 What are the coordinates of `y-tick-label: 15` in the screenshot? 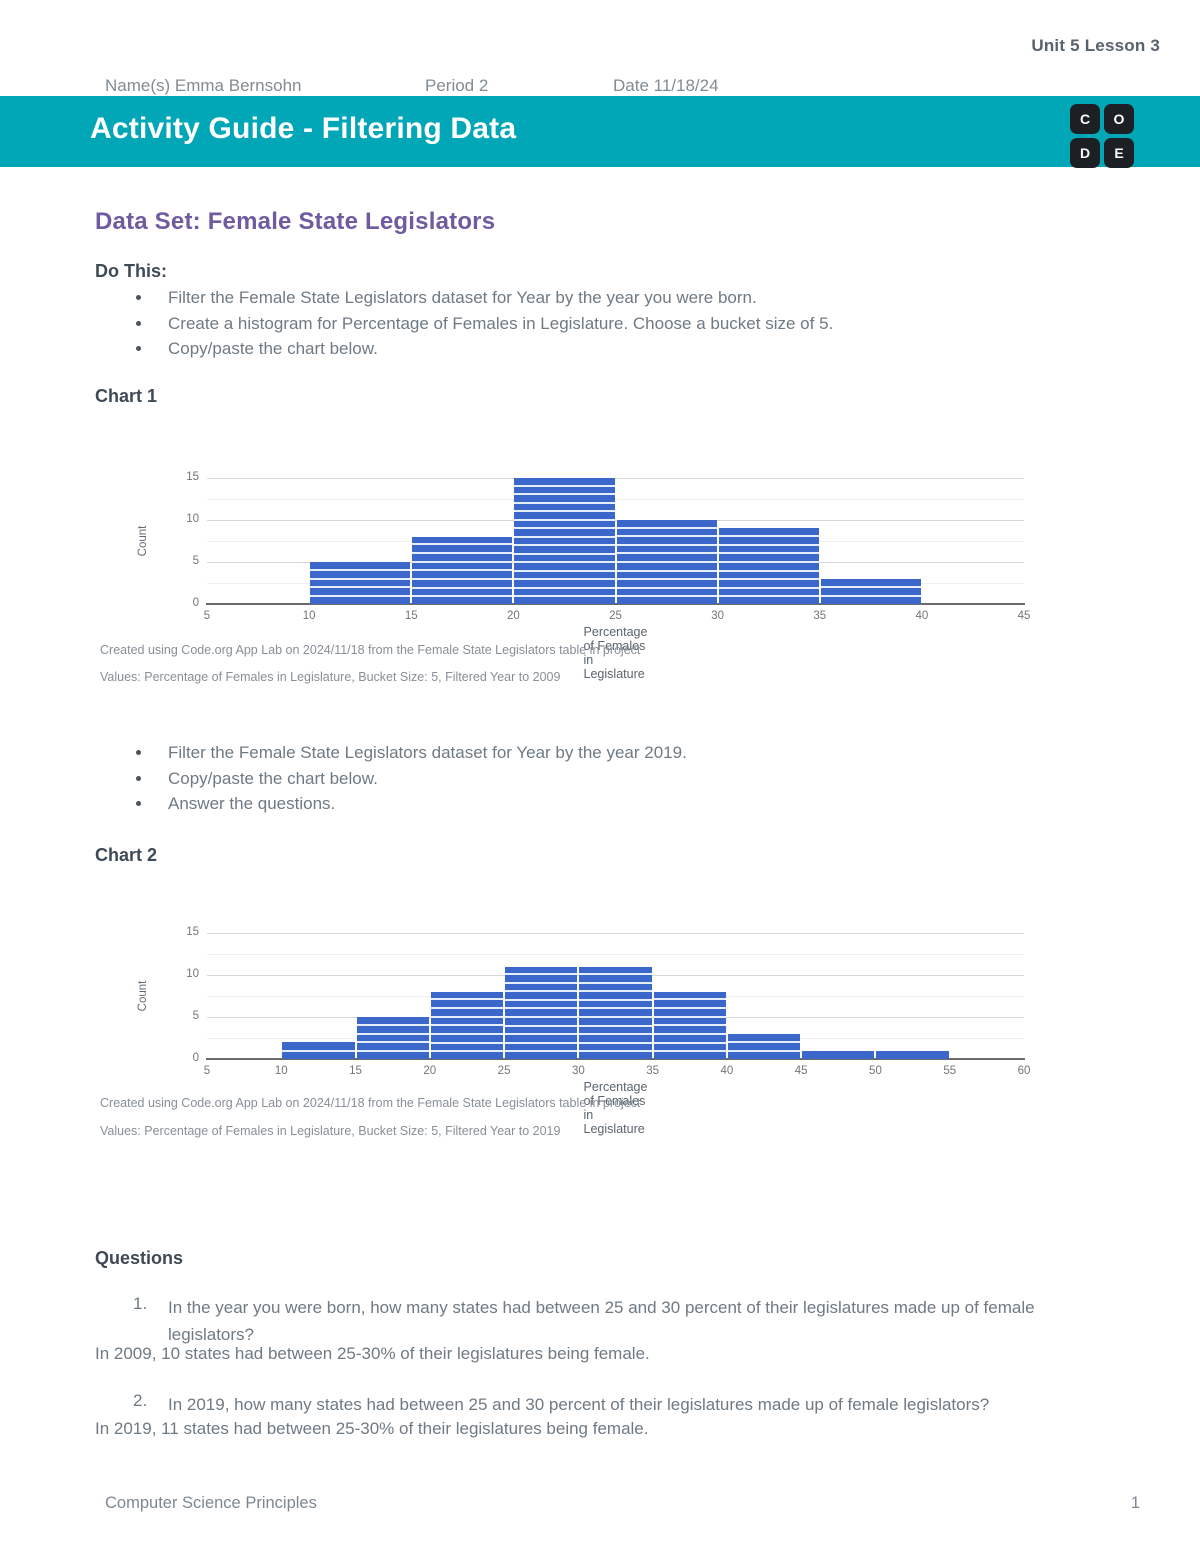 It's located at (192, 932).